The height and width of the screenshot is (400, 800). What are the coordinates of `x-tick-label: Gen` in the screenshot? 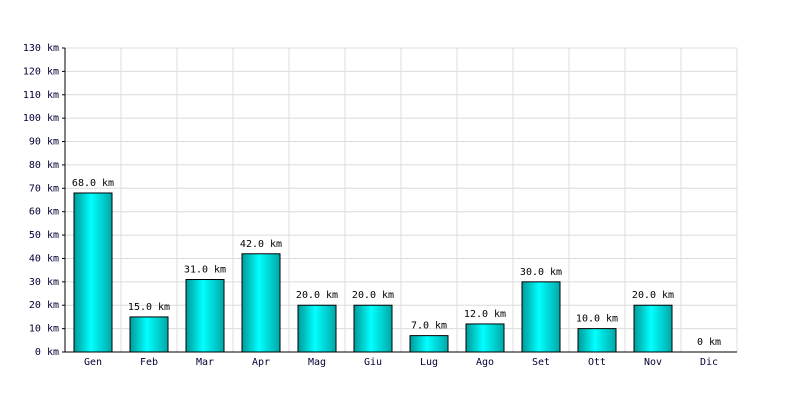 It's located at (93, 362).